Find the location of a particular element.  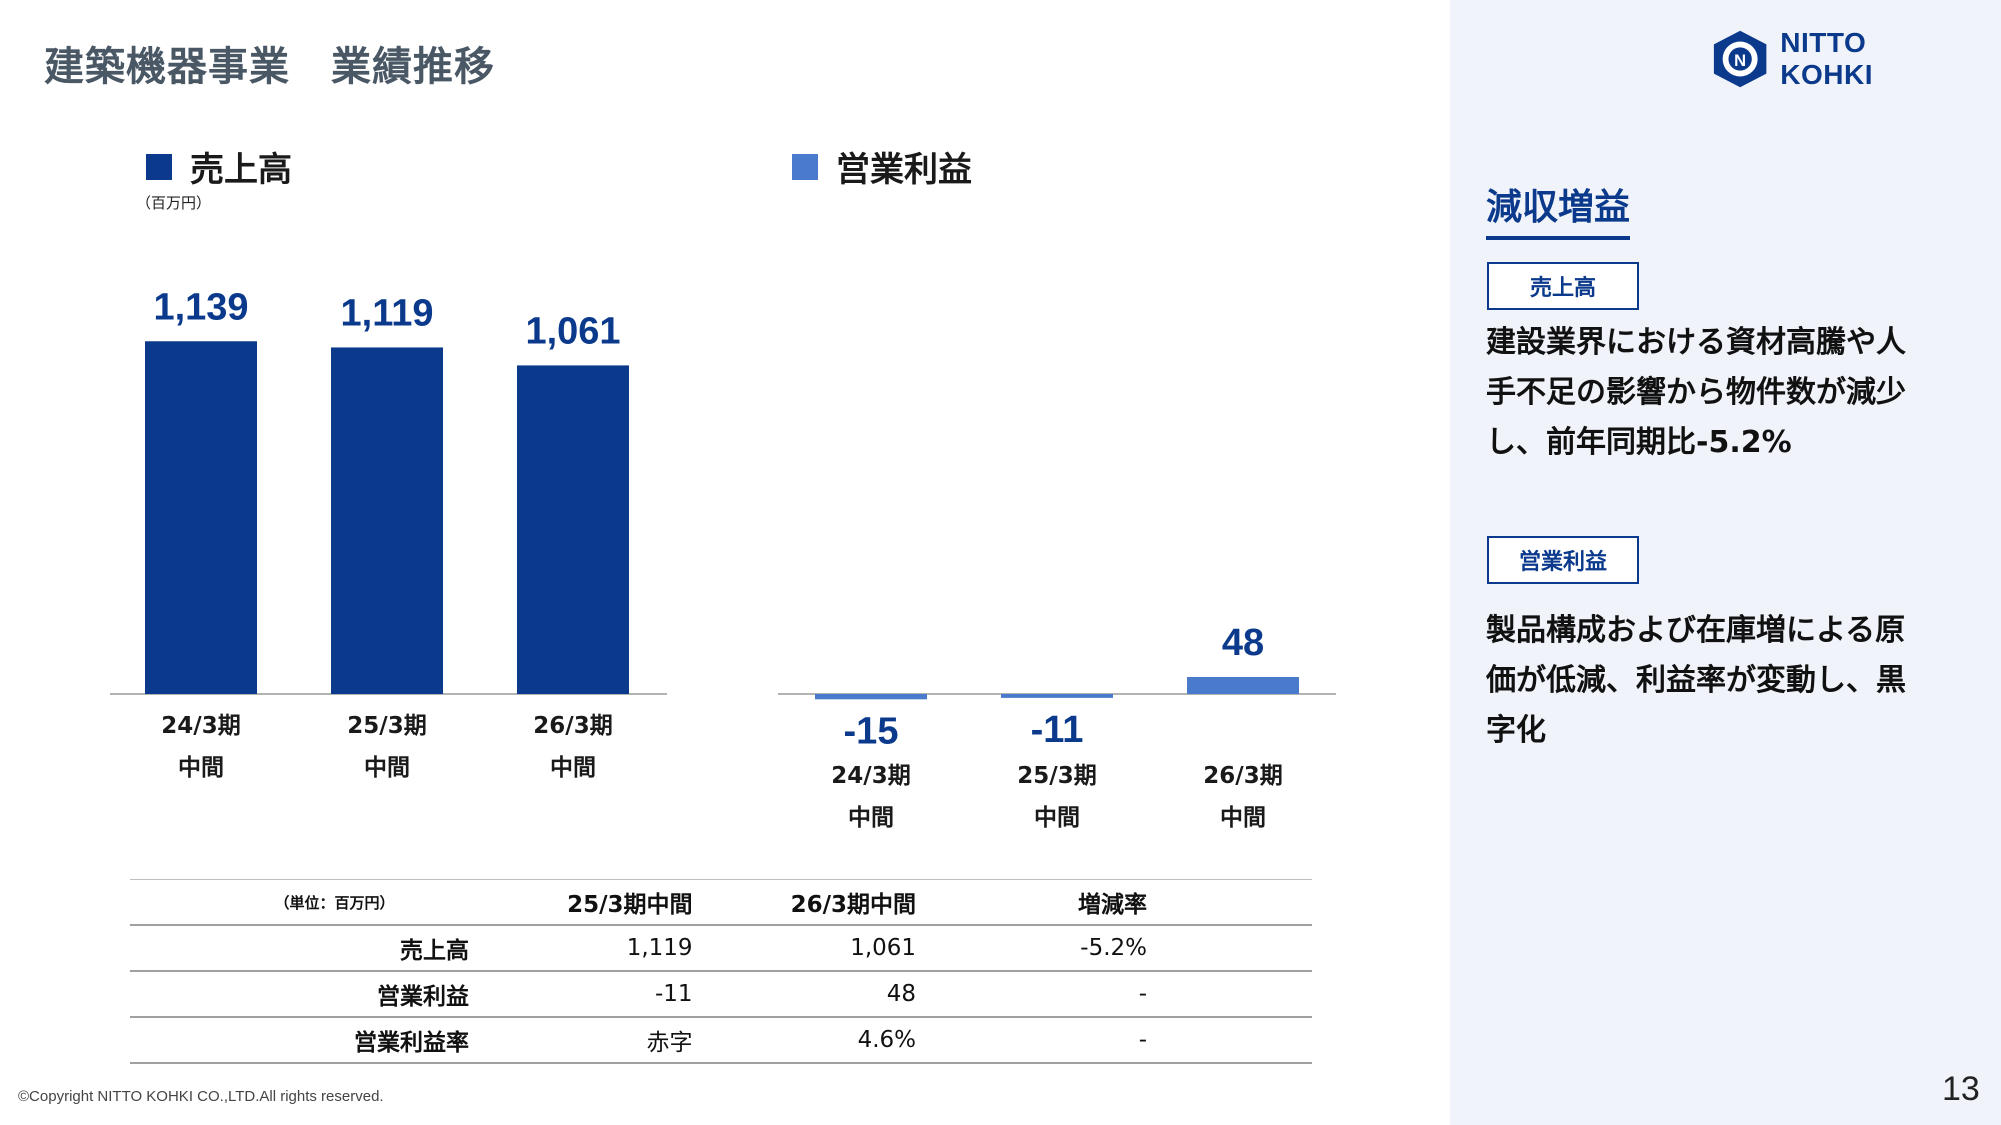

table-header-cell: 26/3期中間 is located at coordinates (804, 902).